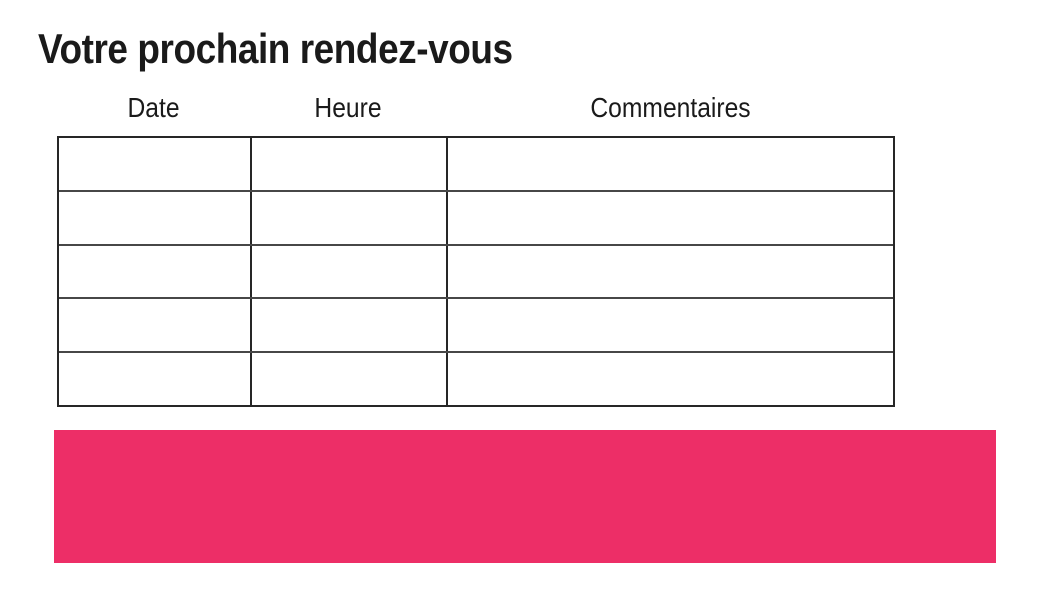  What do you see at coordinates (153, 107) in the screenshot?
I see `column-header-date: Date` at bounding box center [153, 107].